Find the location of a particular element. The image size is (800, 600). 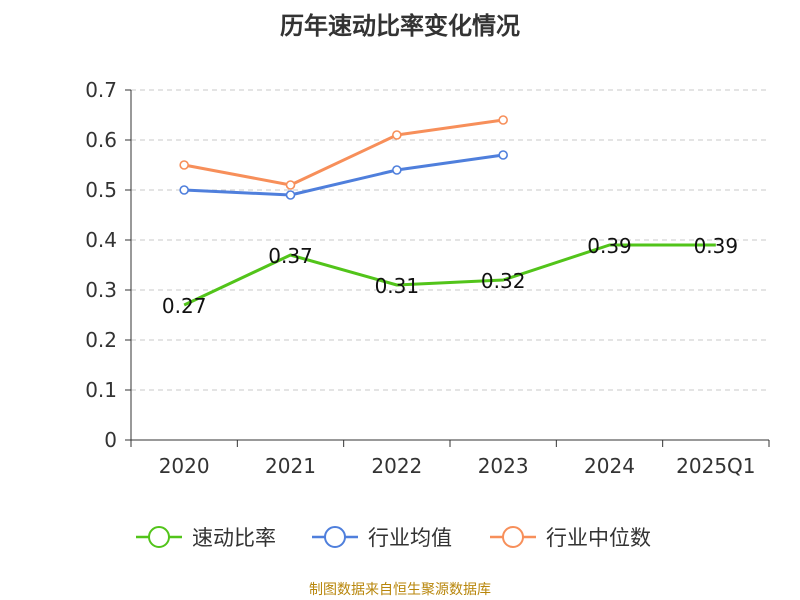

legend-label: 行业中位数 is located at coordinates (598, 538).